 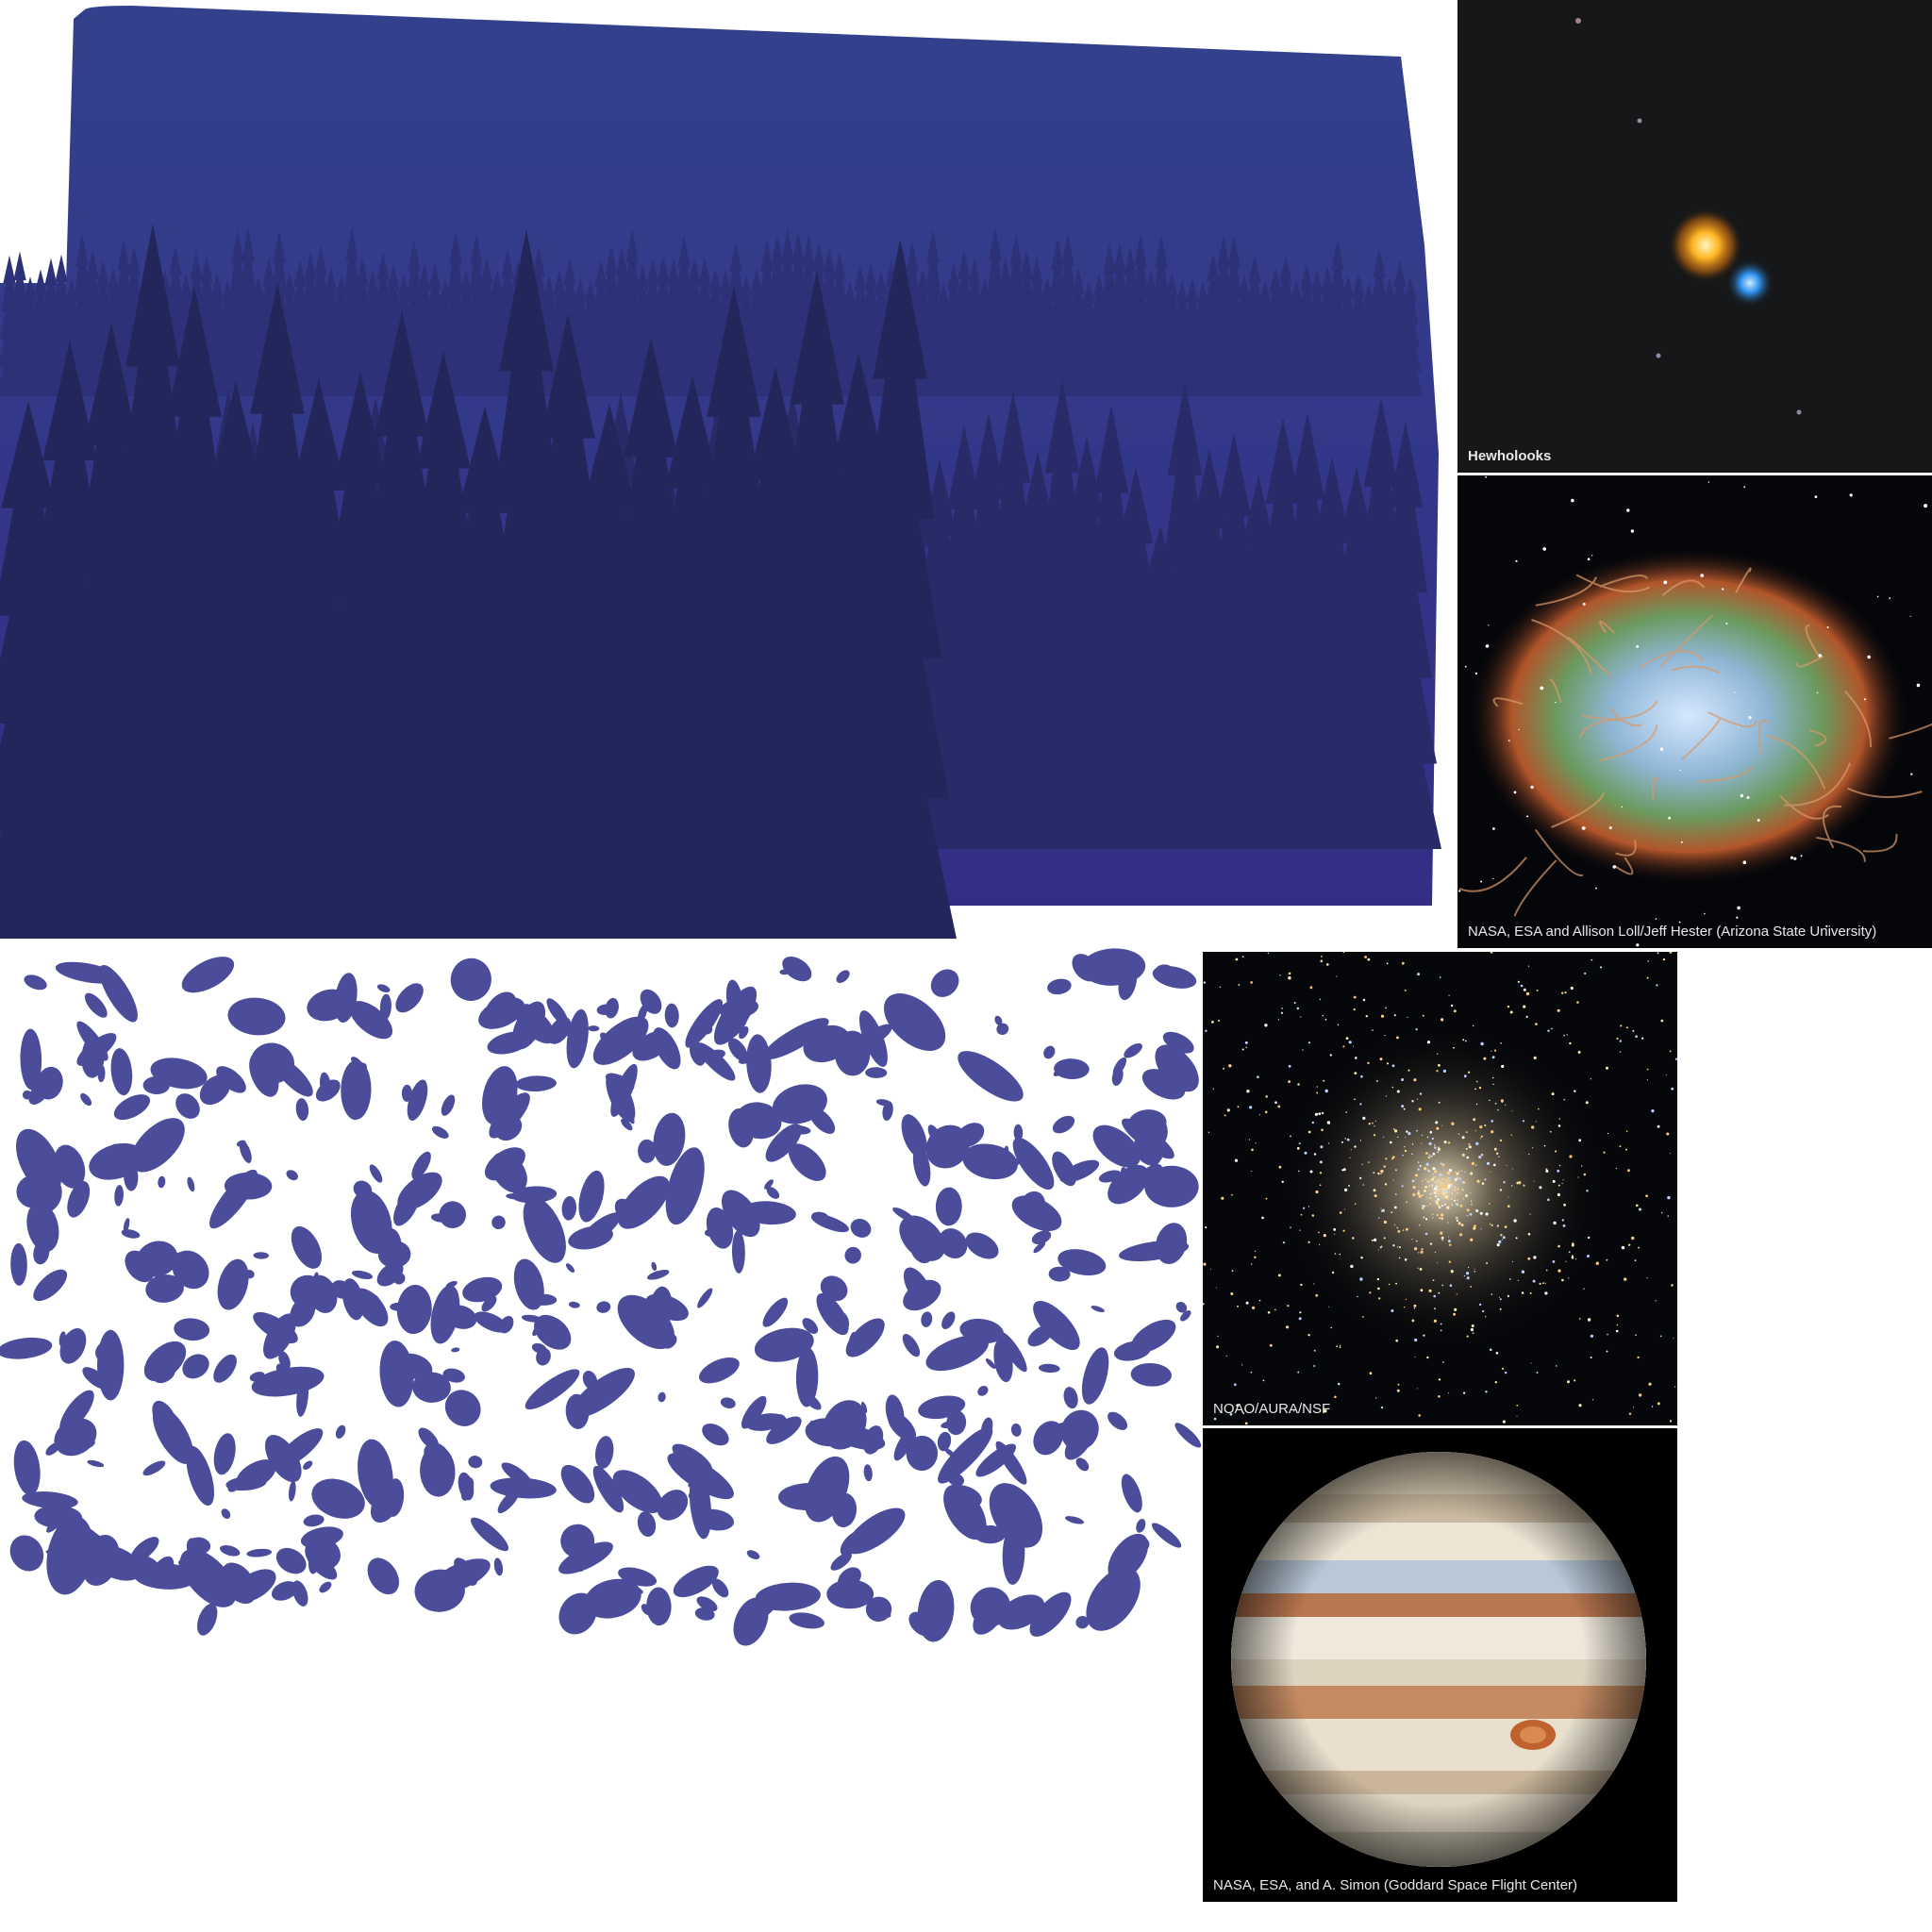 I want to click on globular-cluster-image, so click(x=1440, y=1189).